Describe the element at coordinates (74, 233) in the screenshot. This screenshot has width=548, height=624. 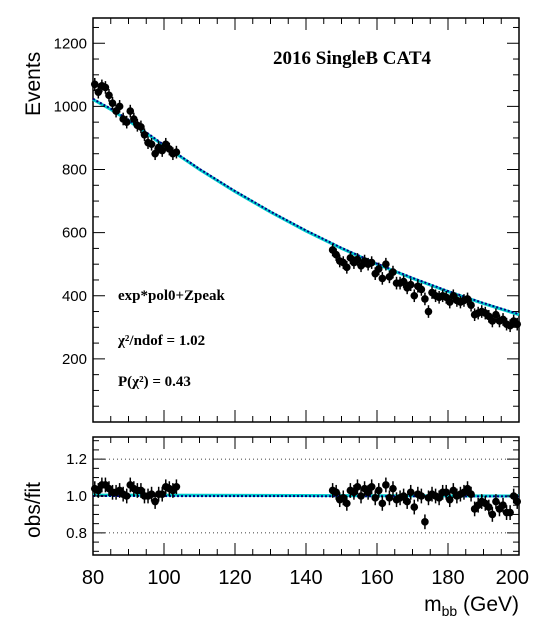
I see `y-tick-label: 600` at that location.